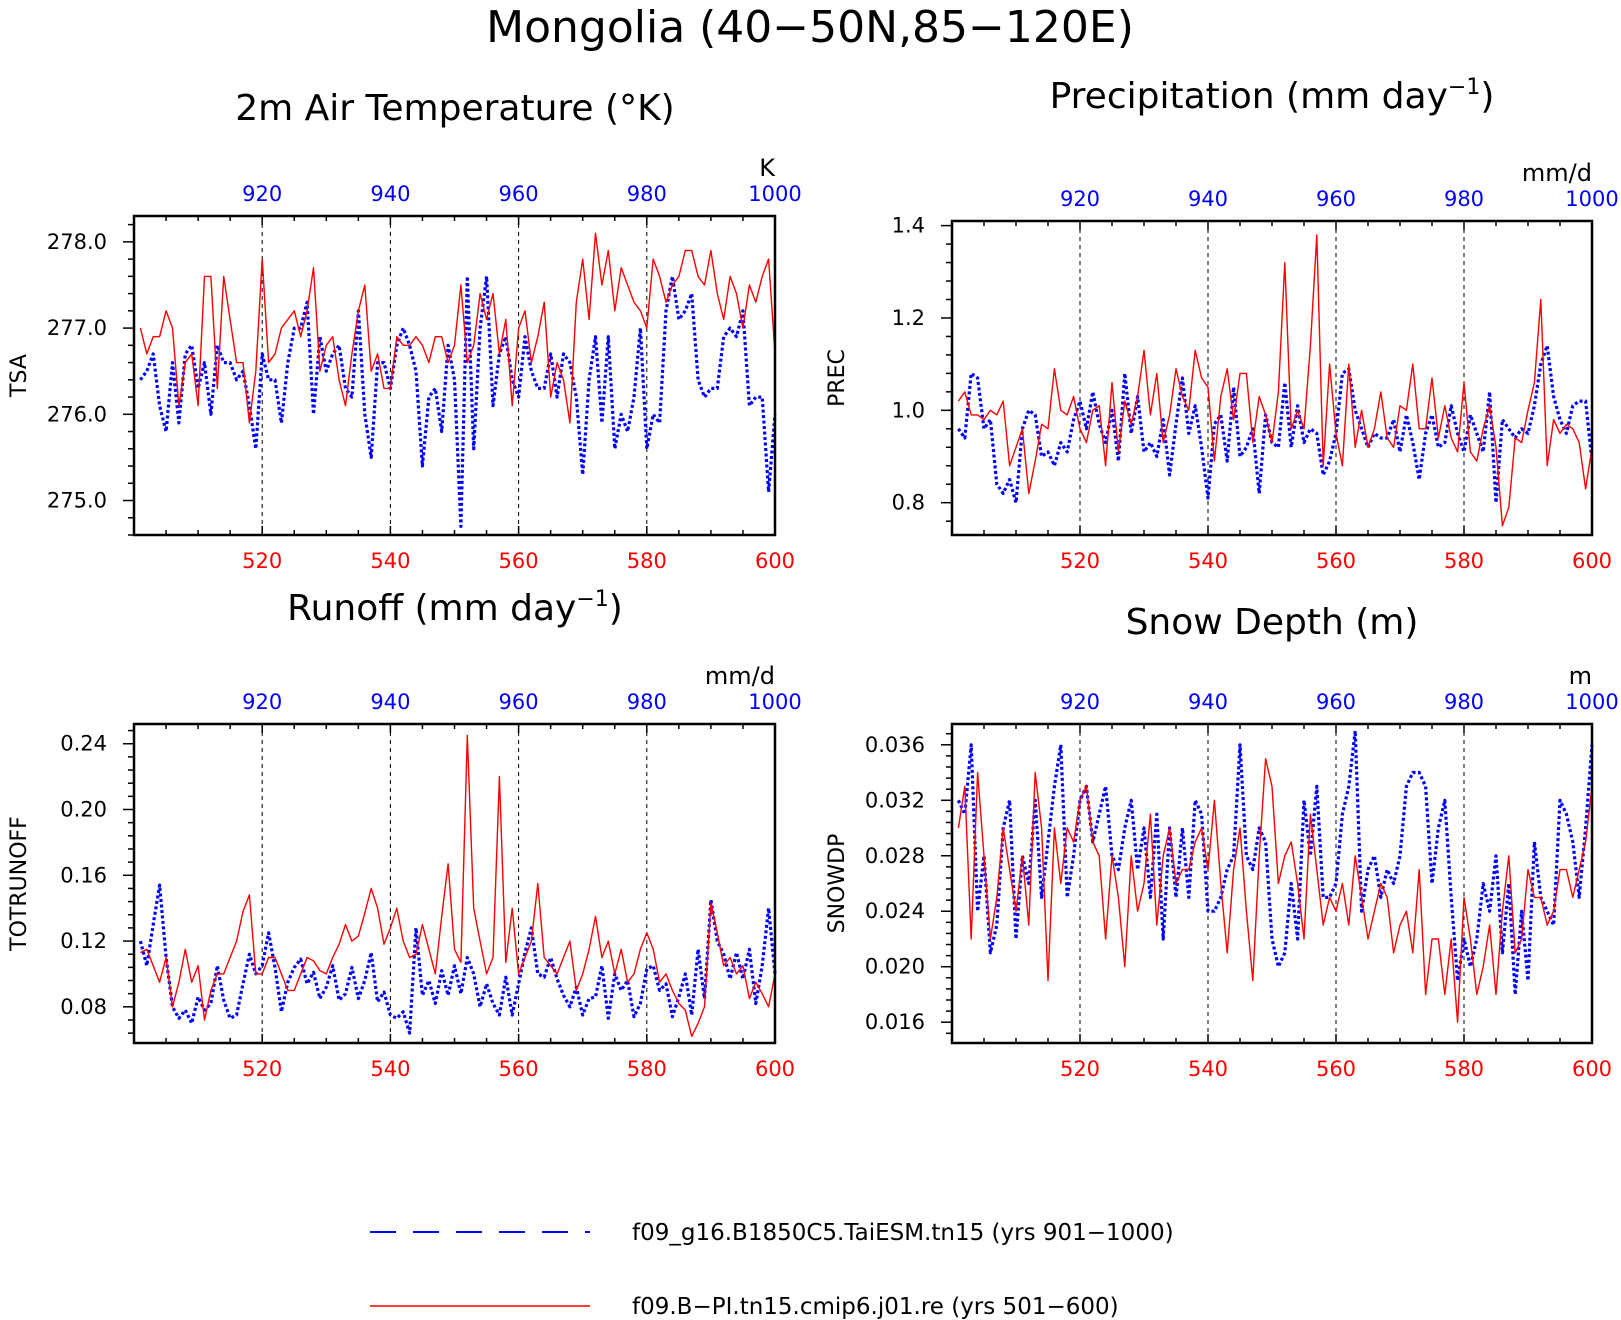 Image resolution: width=1621 pixels, height=1320 pixels. What do you see at coordinates (83, 810) in the screenshot?
I see `y-tick-label: 0.20` at bounding box center [83, 810].